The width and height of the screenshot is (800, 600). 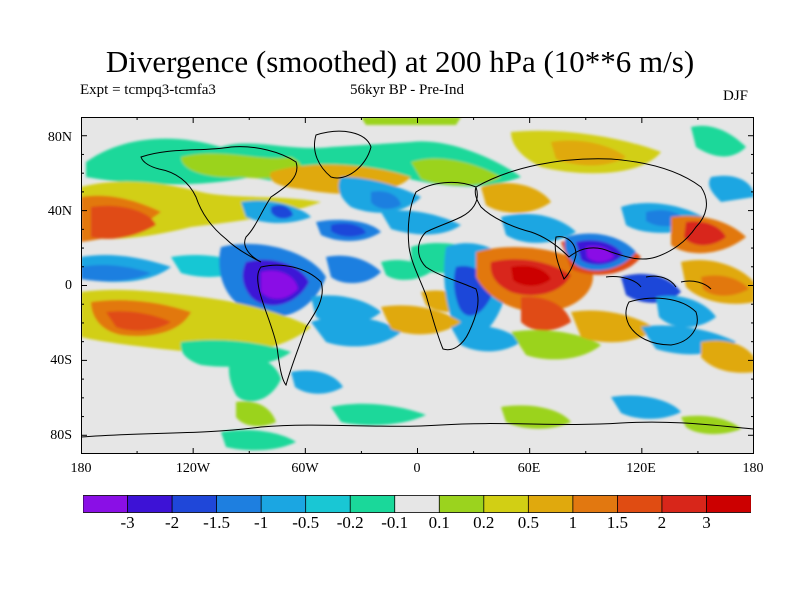 What do you see at coordinates (261, 522) in the screenshot?
I see `colorbar-label: -1` at bounding box center [261, 522].